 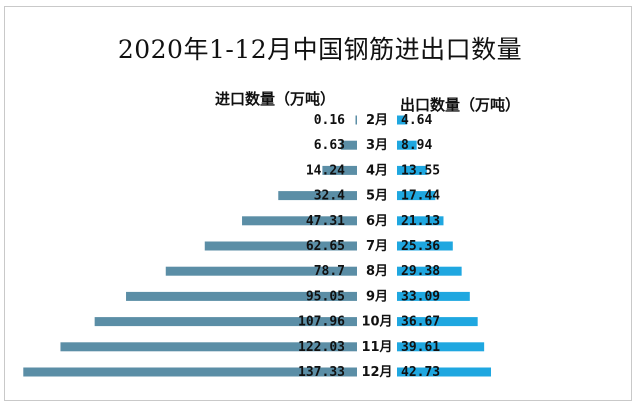 What do you see at coordinates (420, 271) in the screenshot?
I see `export-value-label: 29.38` at bounding box center [420, 271].